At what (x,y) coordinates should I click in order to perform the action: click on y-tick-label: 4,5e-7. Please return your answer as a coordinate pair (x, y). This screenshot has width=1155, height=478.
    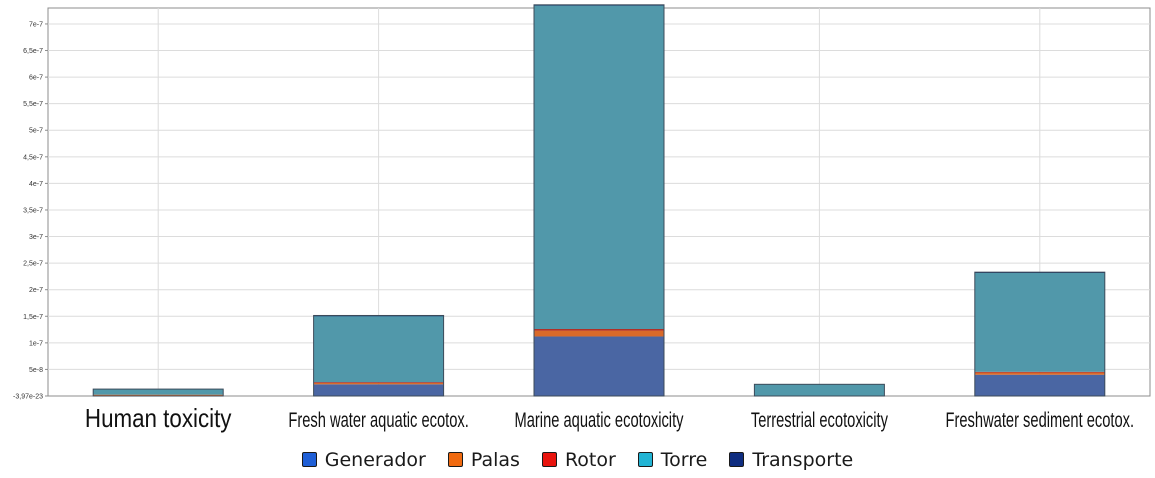
    Looking at the image, I should click on (33, 157).